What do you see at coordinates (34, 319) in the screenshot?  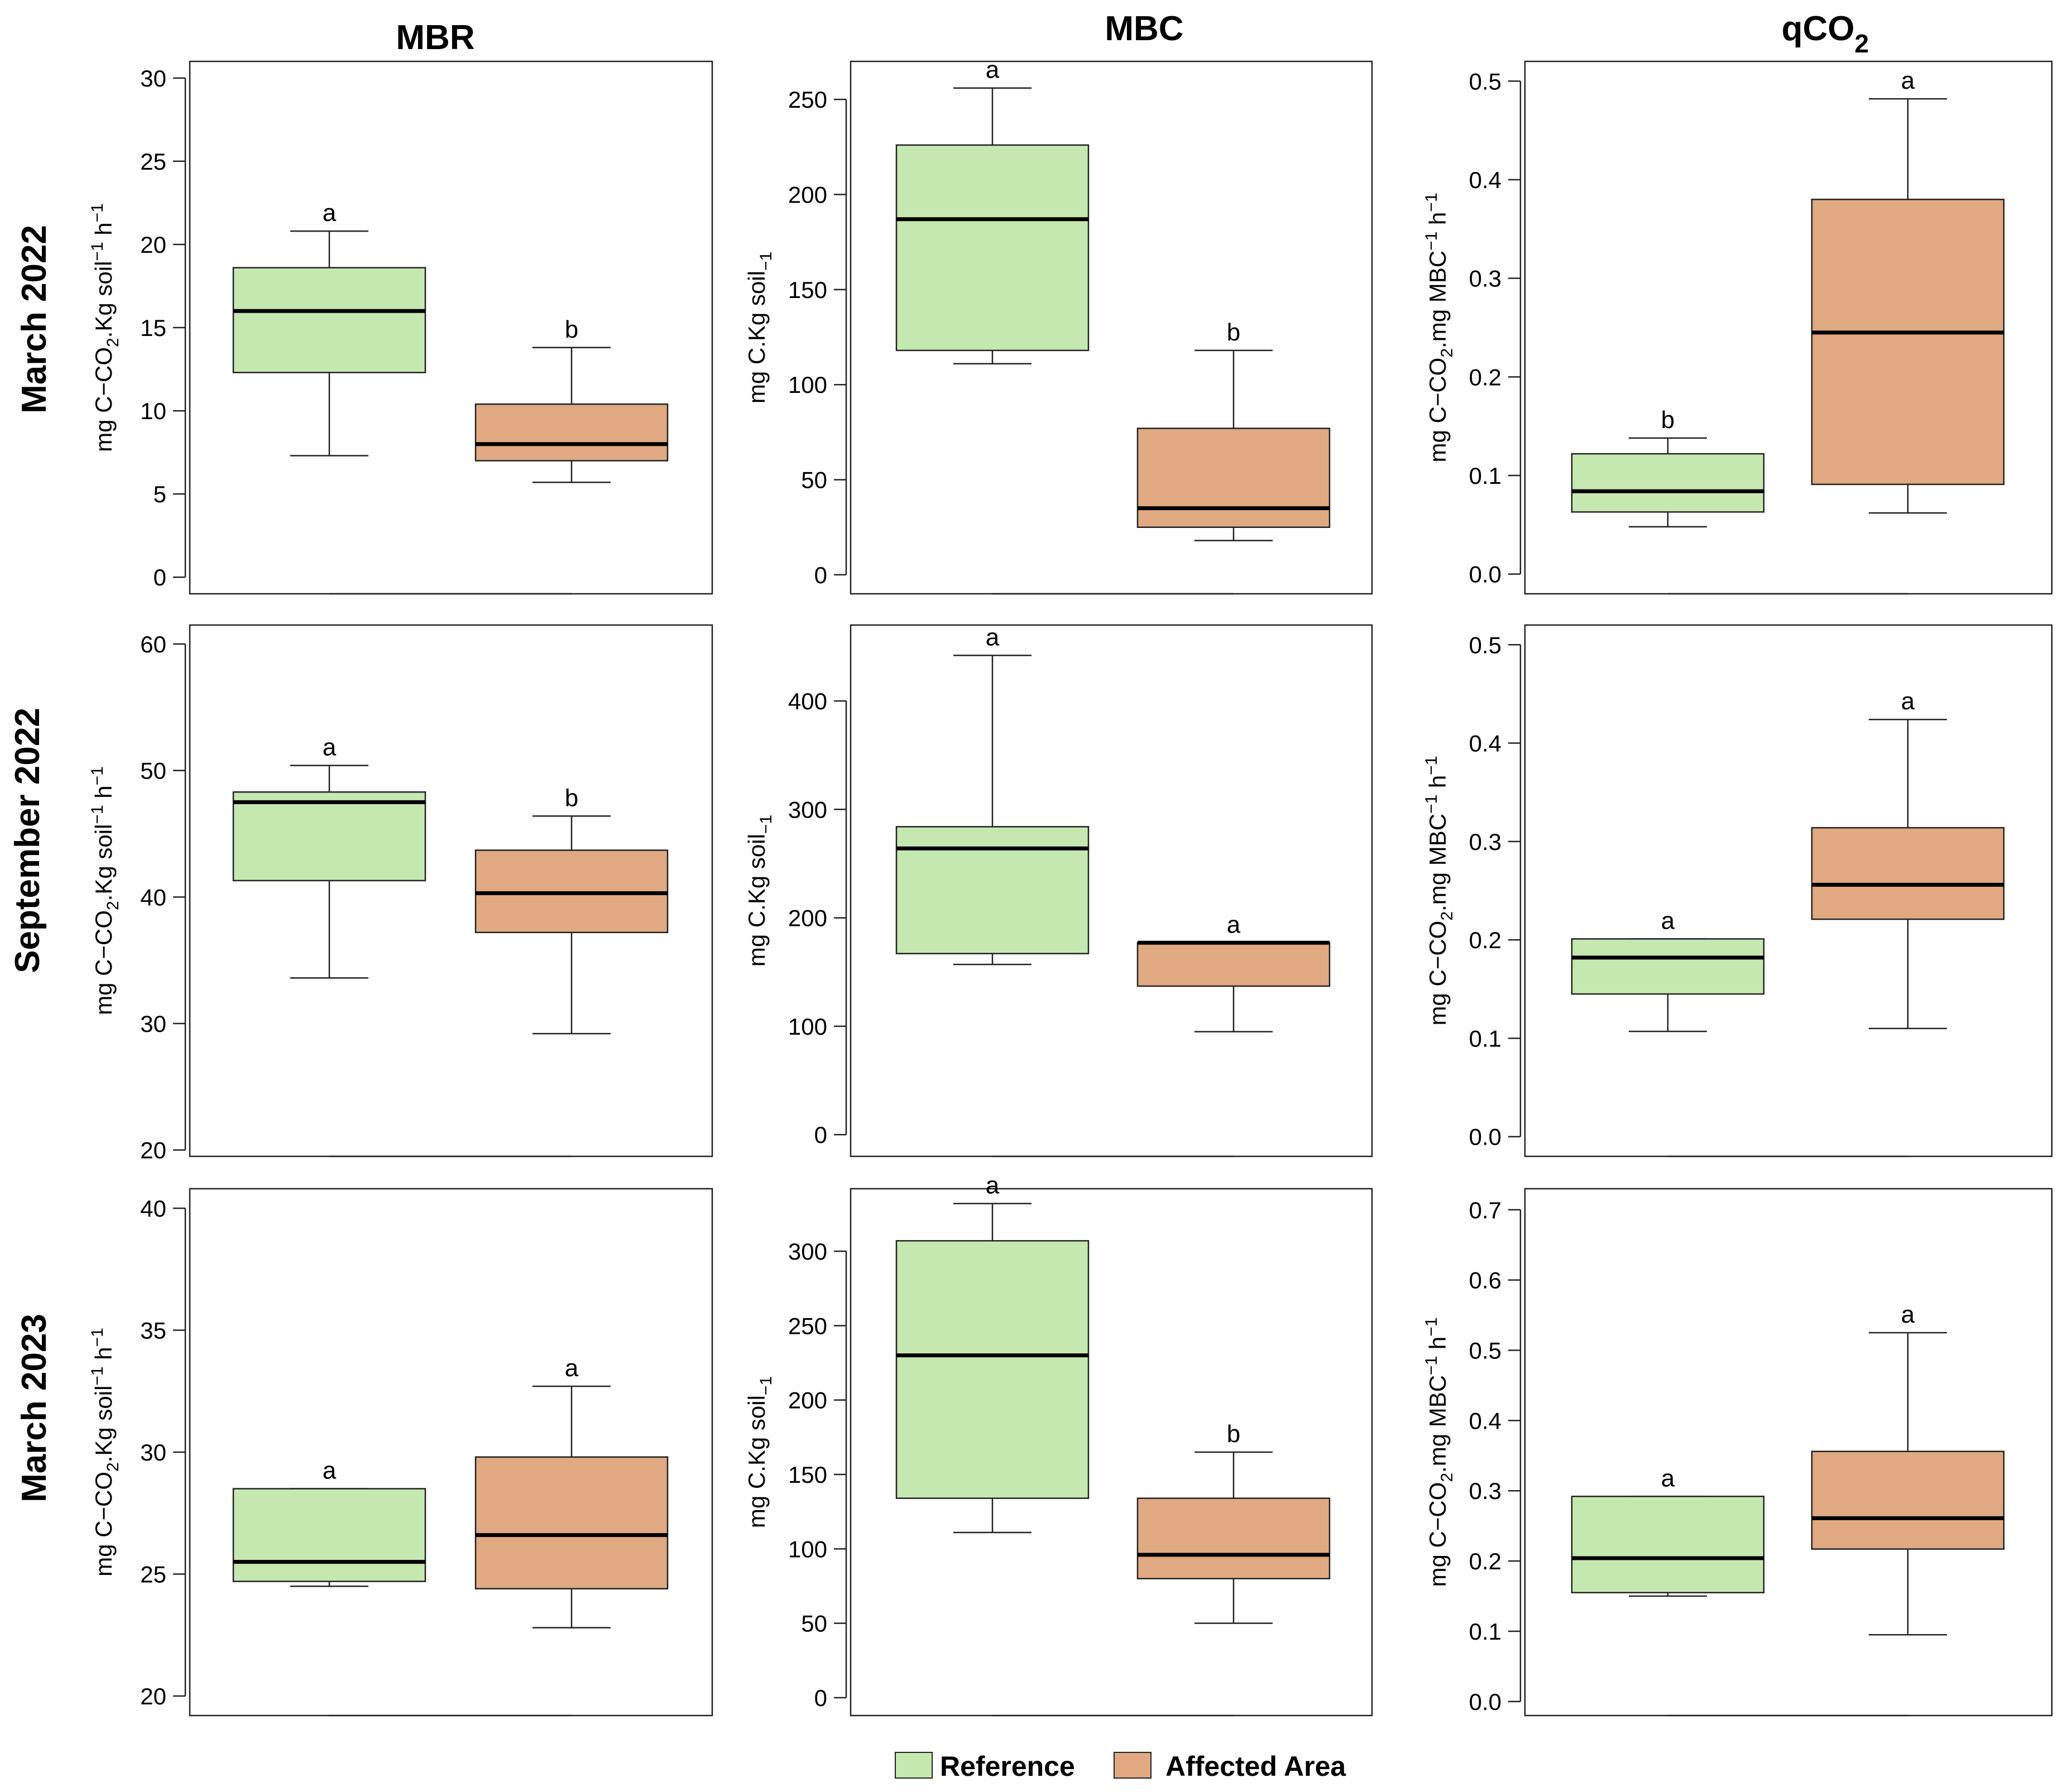 I see `row-title-march-2022: March 2022` at bounding box center [34, 319].